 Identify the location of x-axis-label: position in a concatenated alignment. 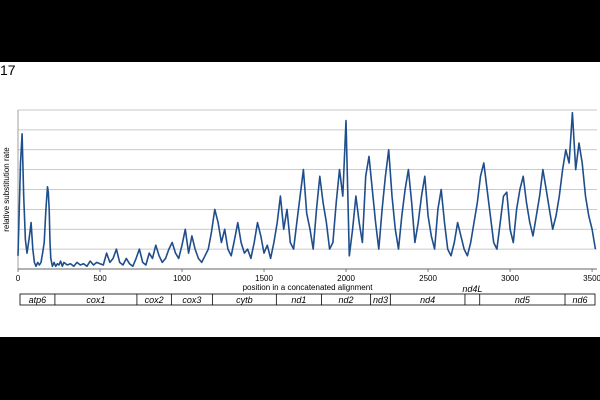
(308, 287).